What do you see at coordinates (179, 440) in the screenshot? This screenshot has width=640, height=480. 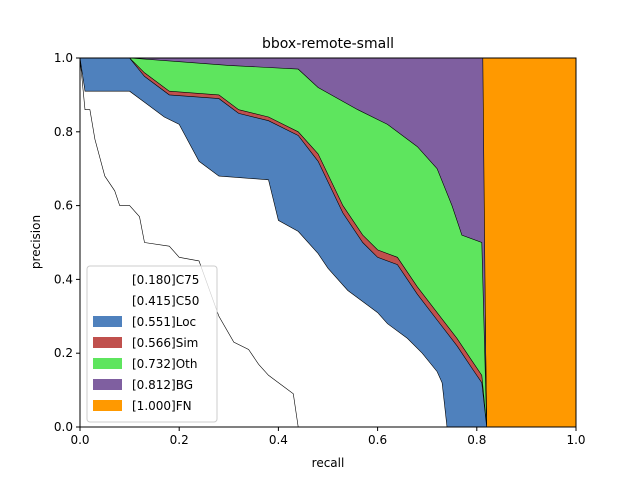 I see `x-tick-label: 0.2` at bounding box center [179, 440].